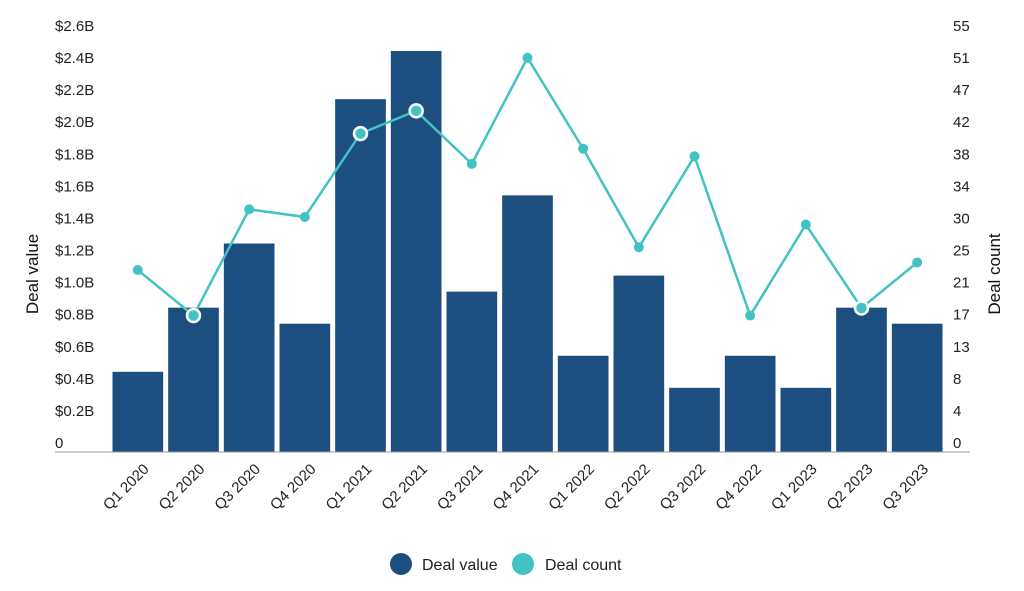 The height and width of the screenshot is (591, 1024). Describe the element at coordinates (583, 148) in the screenshot. I see `point-q1-2022` at that location.